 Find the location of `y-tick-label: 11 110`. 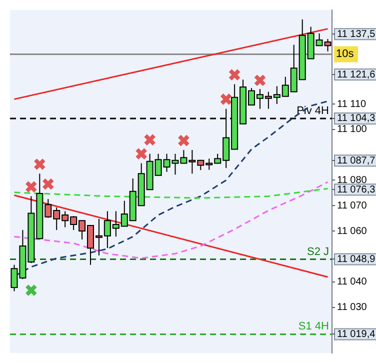

y-tick-label: 11 110 is located at coordinates (352, 104).